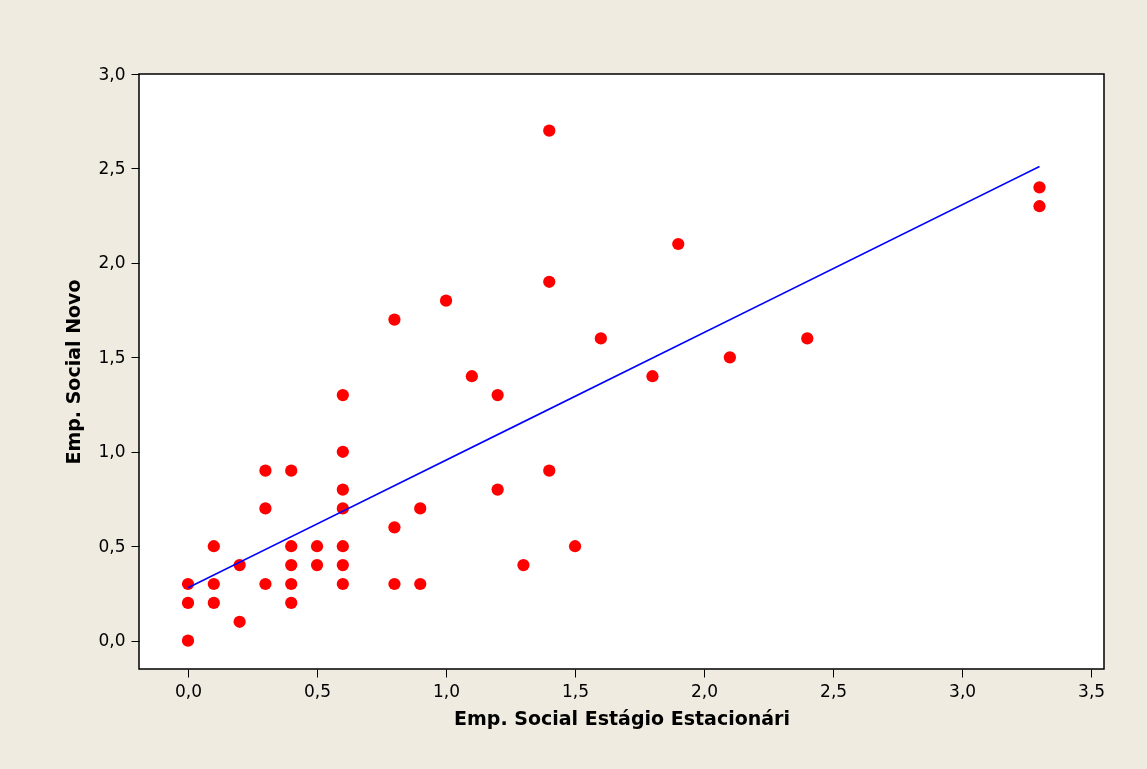  I want to click on y-tick-label: 3,0, so click(112, 73).